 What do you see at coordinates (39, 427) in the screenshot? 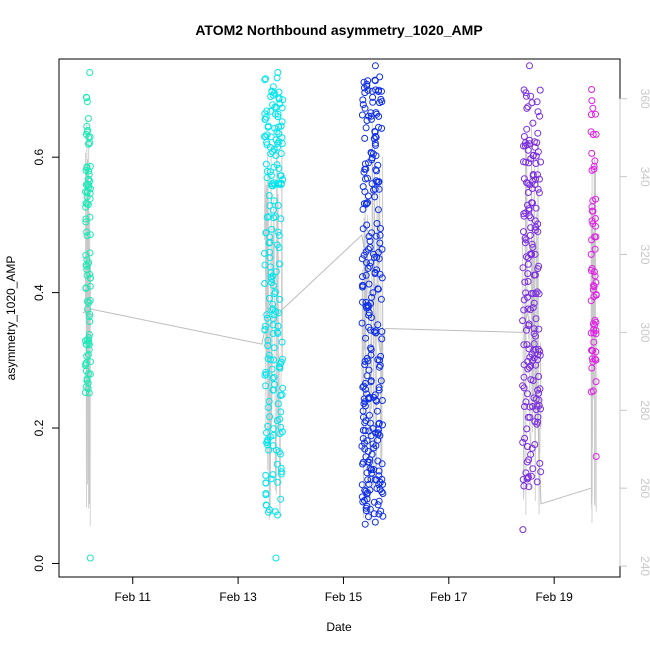
I see `y-tick-label: 0.2` at bounding box center [39, 427].